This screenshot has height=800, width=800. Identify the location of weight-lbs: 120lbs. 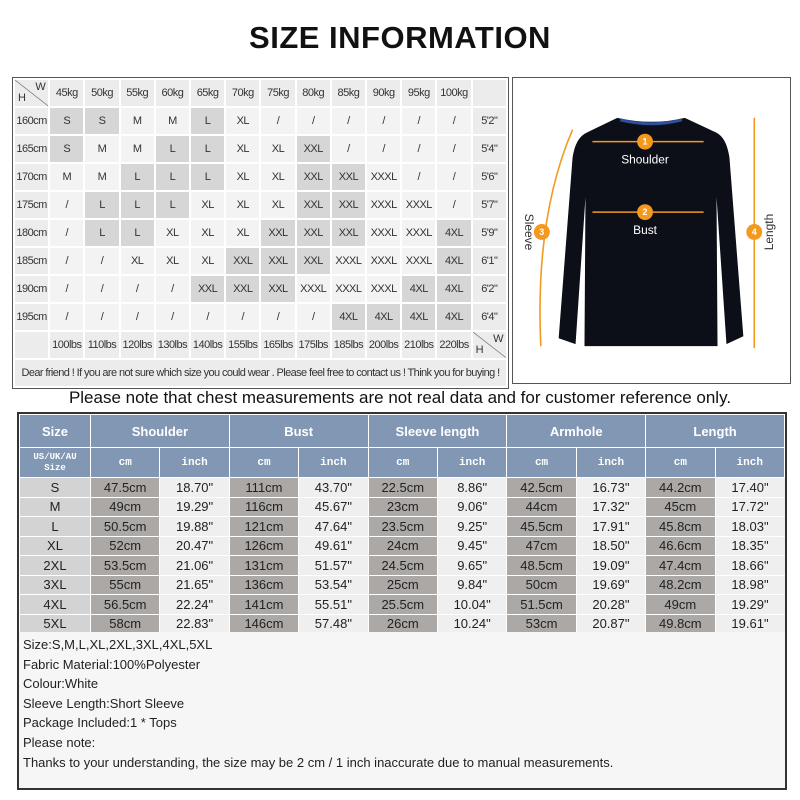
(137, 345).